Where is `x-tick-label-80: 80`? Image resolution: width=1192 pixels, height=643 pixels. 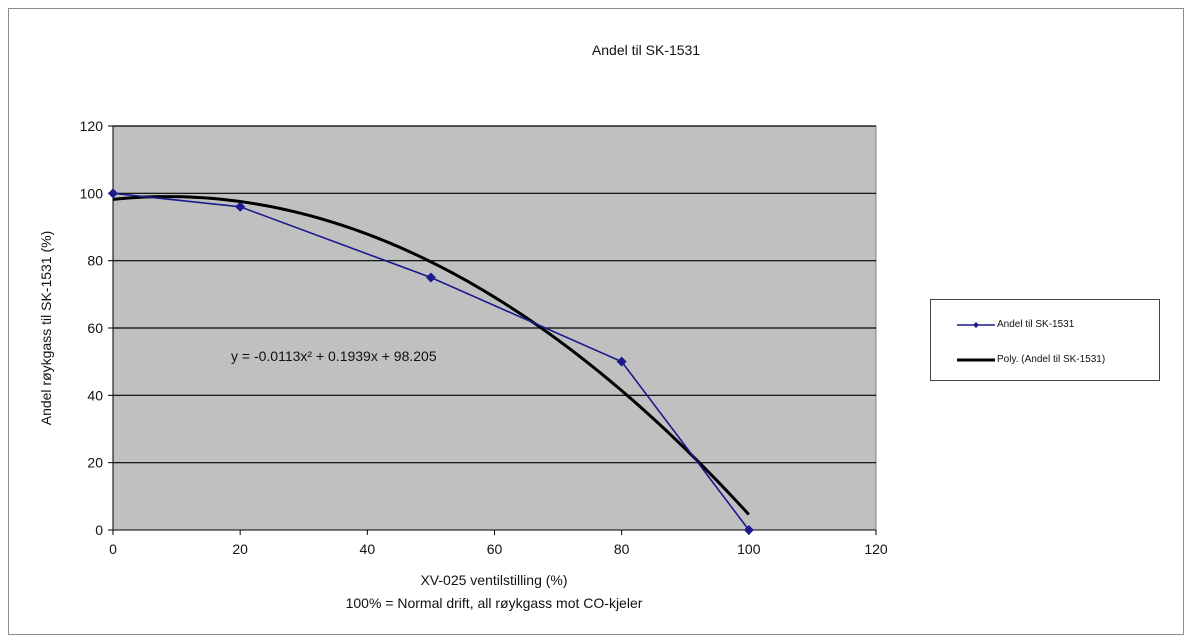 x-tick-label-80: 80 is located at coordinates (622, 549).